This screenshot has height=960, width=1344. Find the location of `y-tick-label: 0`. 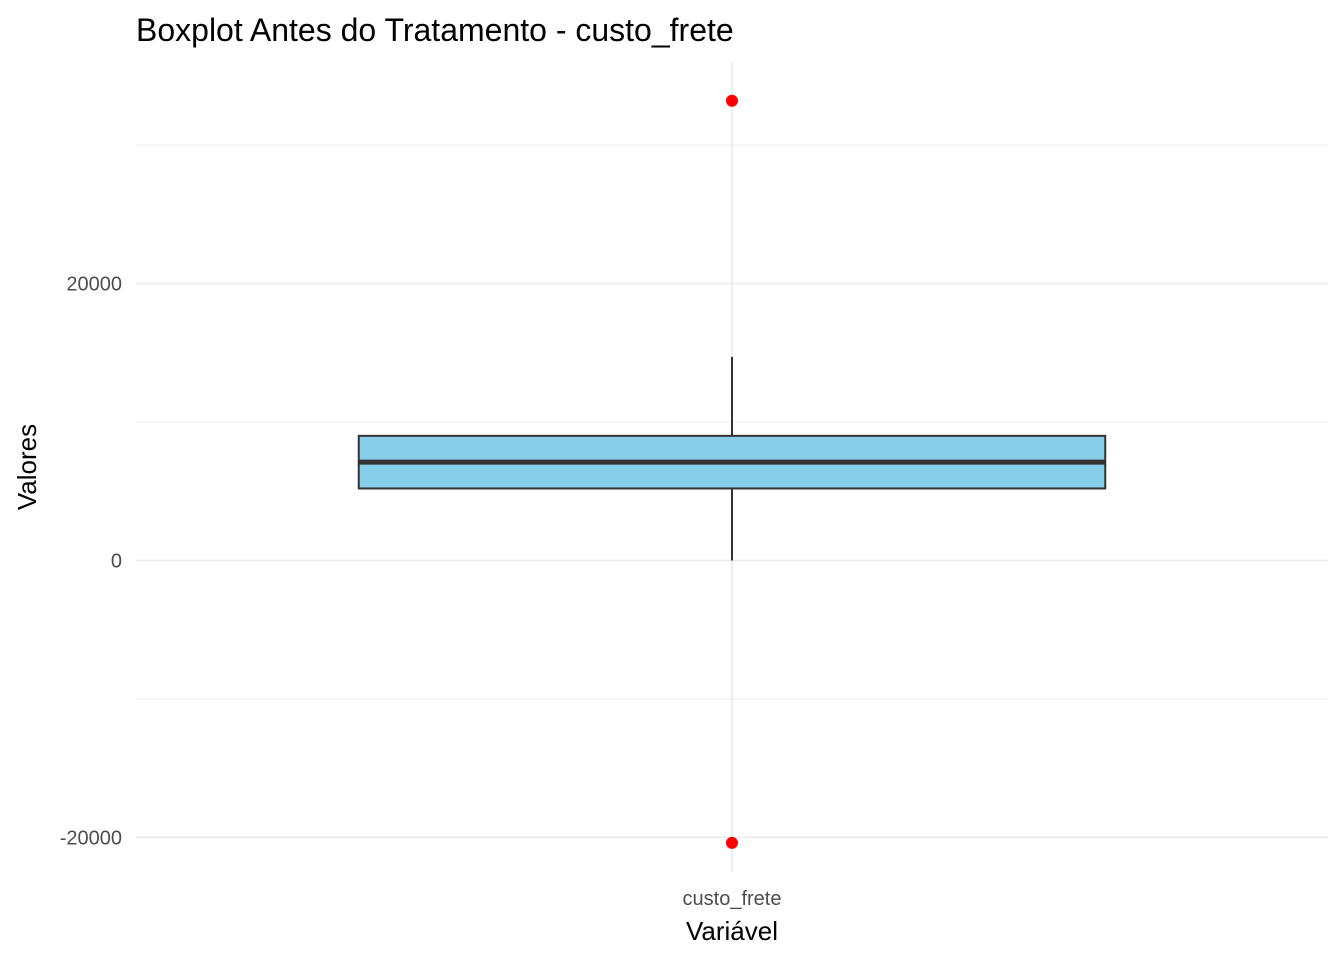

y-tick-label: 0 is located at coordinates (116, 561).